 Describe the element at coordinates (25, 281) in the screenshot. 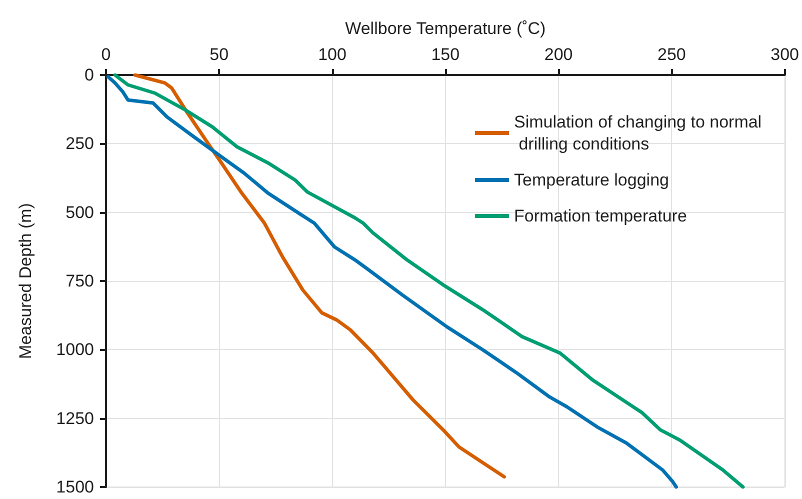

I see `y-axis-title: Measured Depth (m)` at that location.